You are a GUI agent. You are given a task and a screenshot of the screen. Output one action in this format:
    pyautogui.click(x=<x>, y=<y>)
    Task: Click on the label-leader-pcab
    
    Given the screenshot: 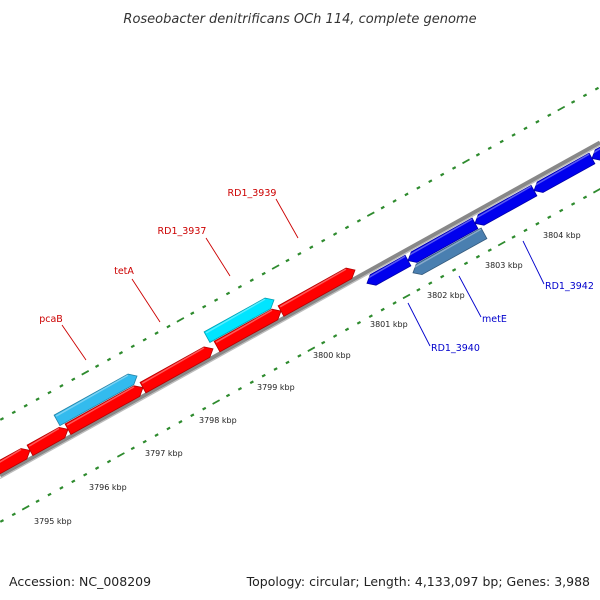 What is the action you would take?
    pyautogui.click(x=74, y=342)
    